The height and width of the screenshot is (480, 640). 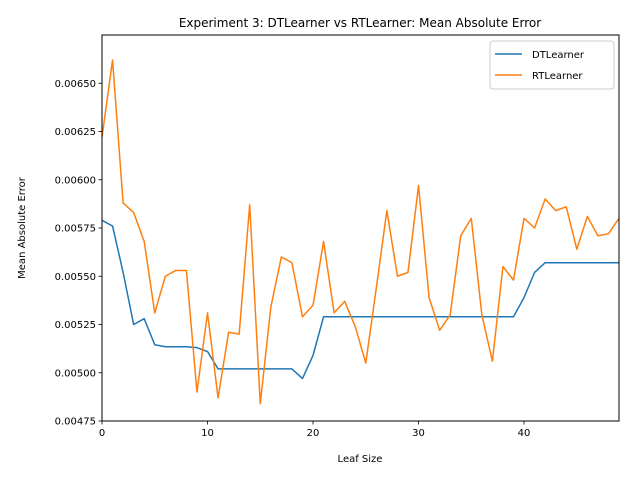 What do you see at coordinates (75, 132) in the screenshot?
I see `y-tick-label: 0.00625` at bounding box center [75, 132].